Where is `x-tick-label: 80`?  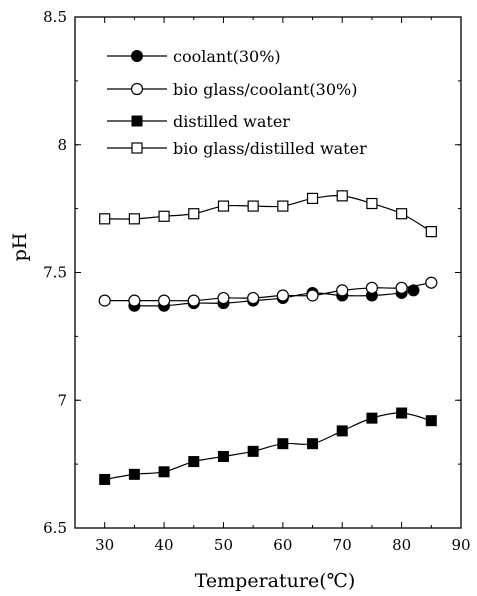
x-tick-label: 80 is located at coordinates (401, 545).